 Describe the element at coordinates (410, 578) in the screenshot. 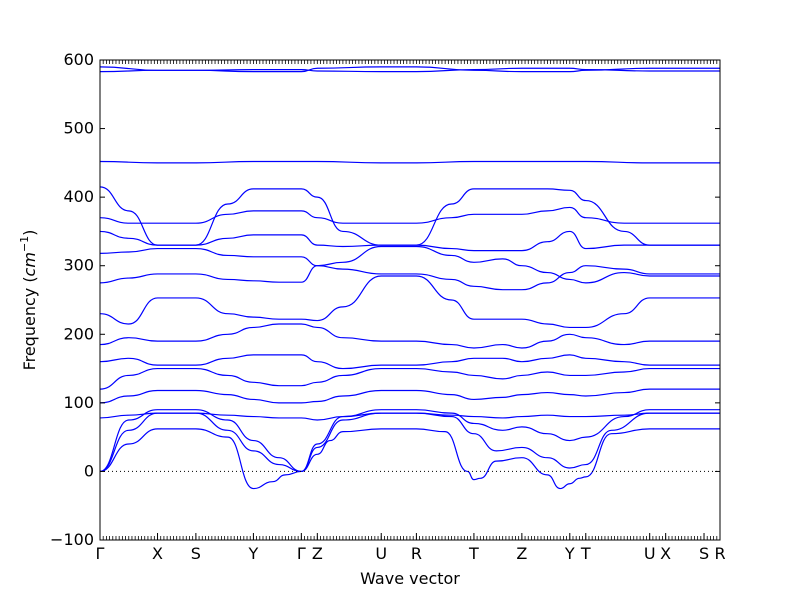

I see `x-axis-title: Wave vector` at that location.